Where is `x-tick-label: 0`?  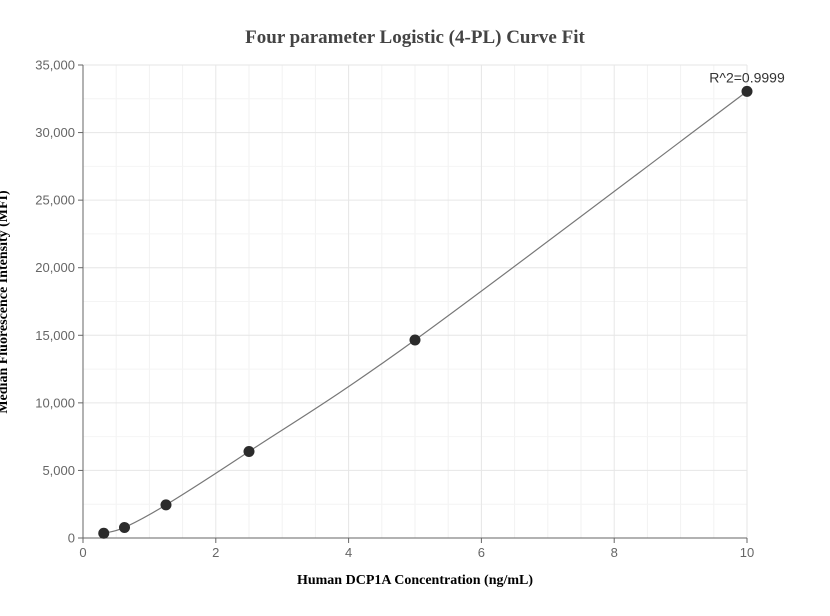
x-tick-label: 0 is located at coordinates (82, 552).